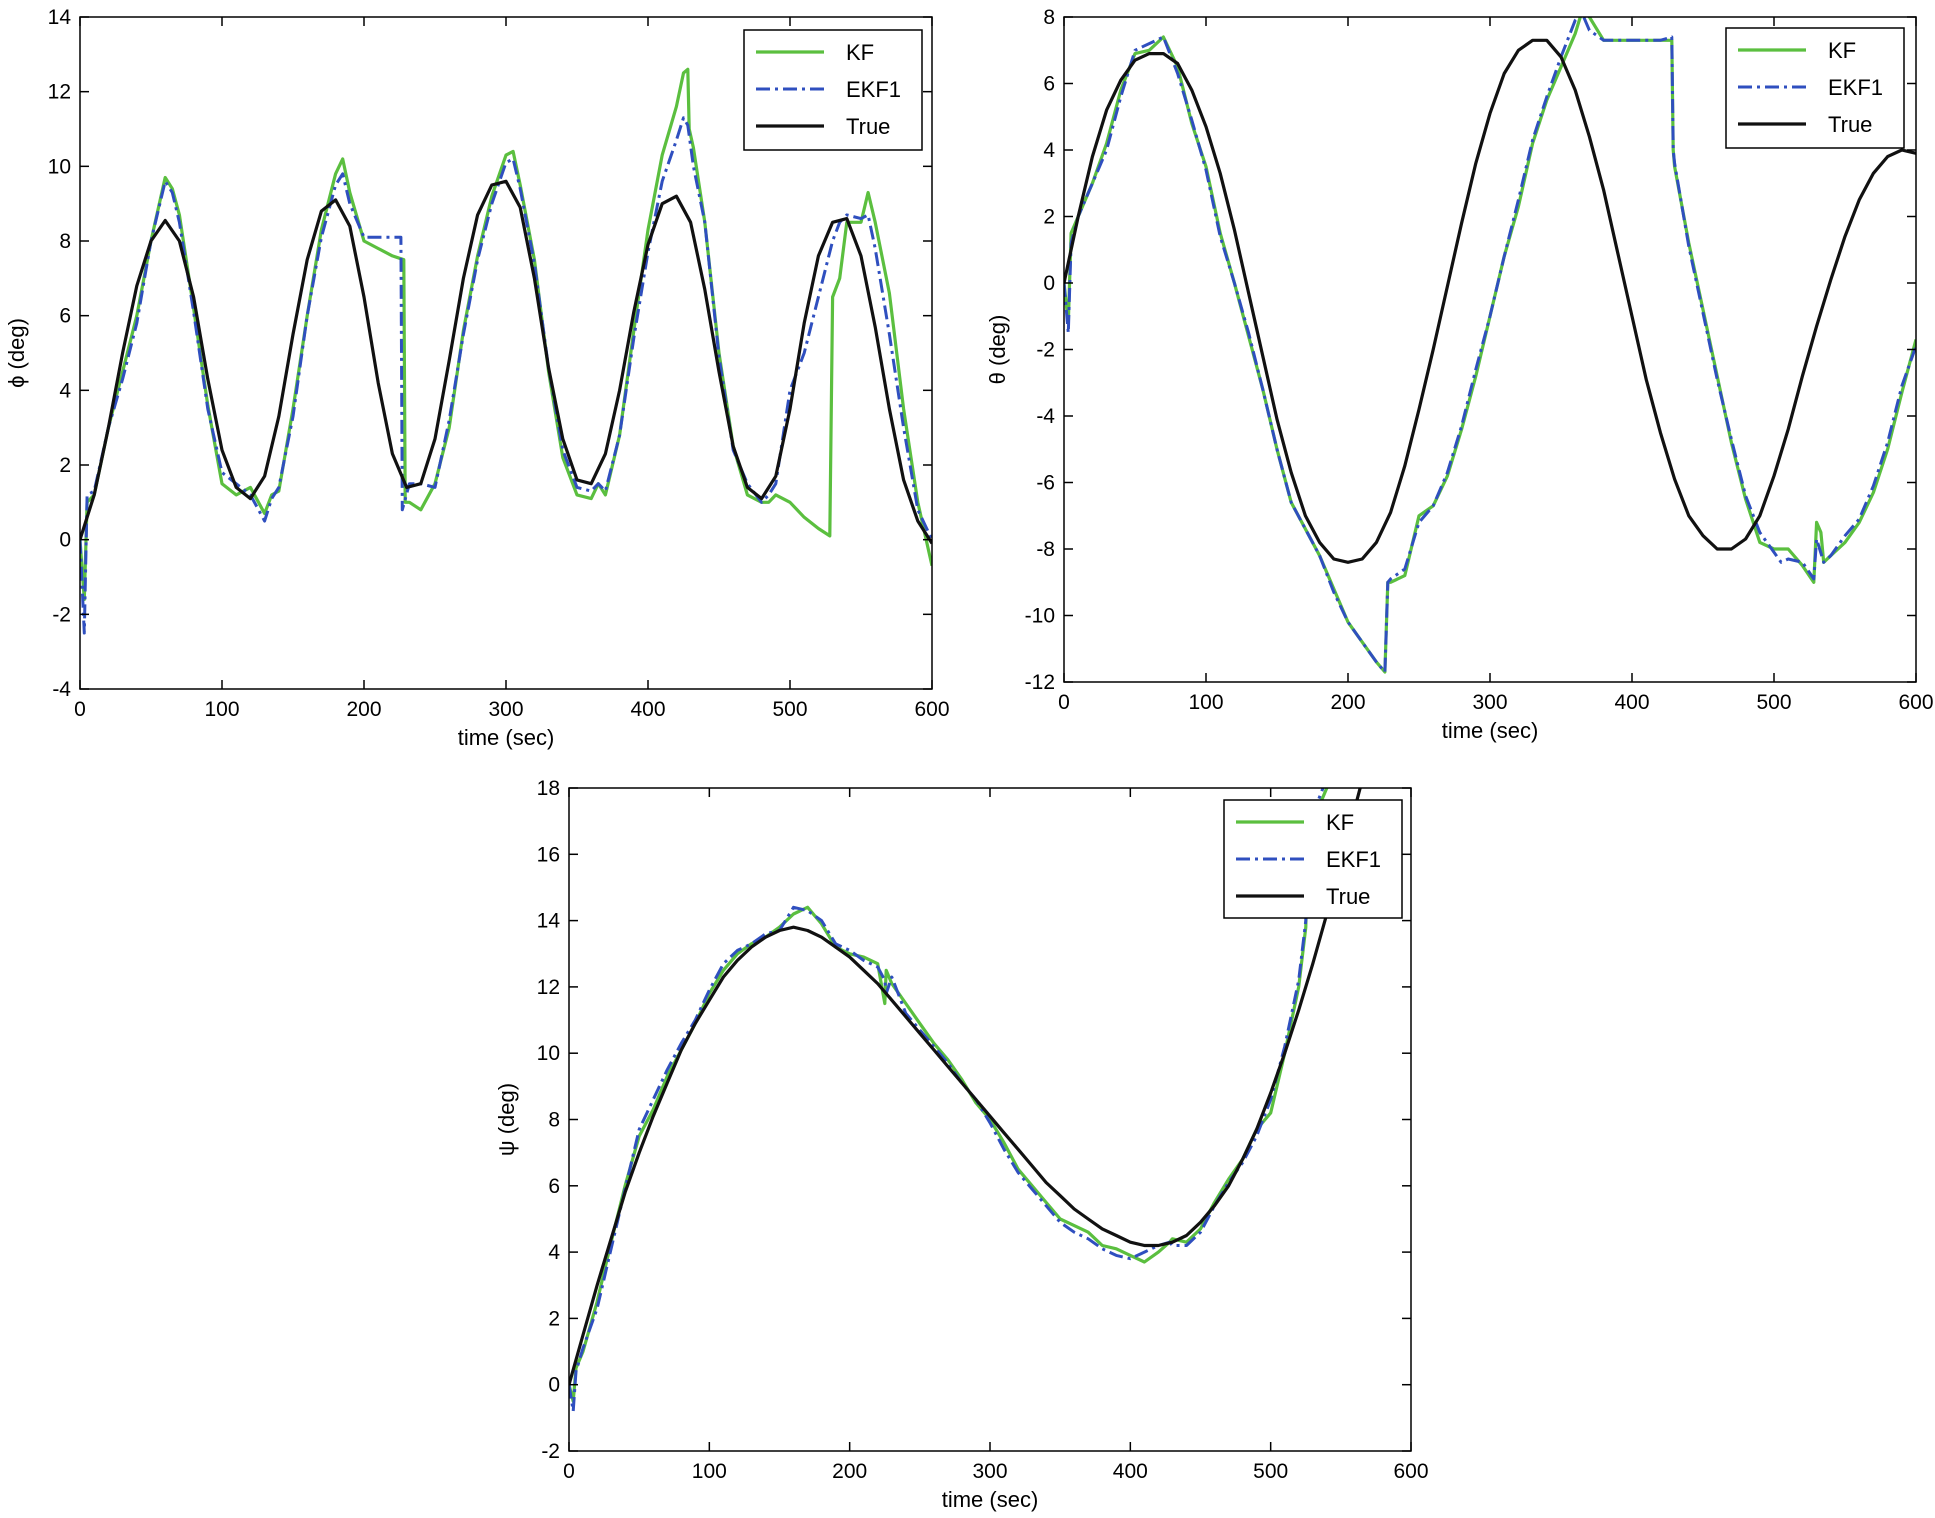 The width and height of the screenshot is (1935, 1518). I want to click on y-tick-label: -12, so click(1040, 682).